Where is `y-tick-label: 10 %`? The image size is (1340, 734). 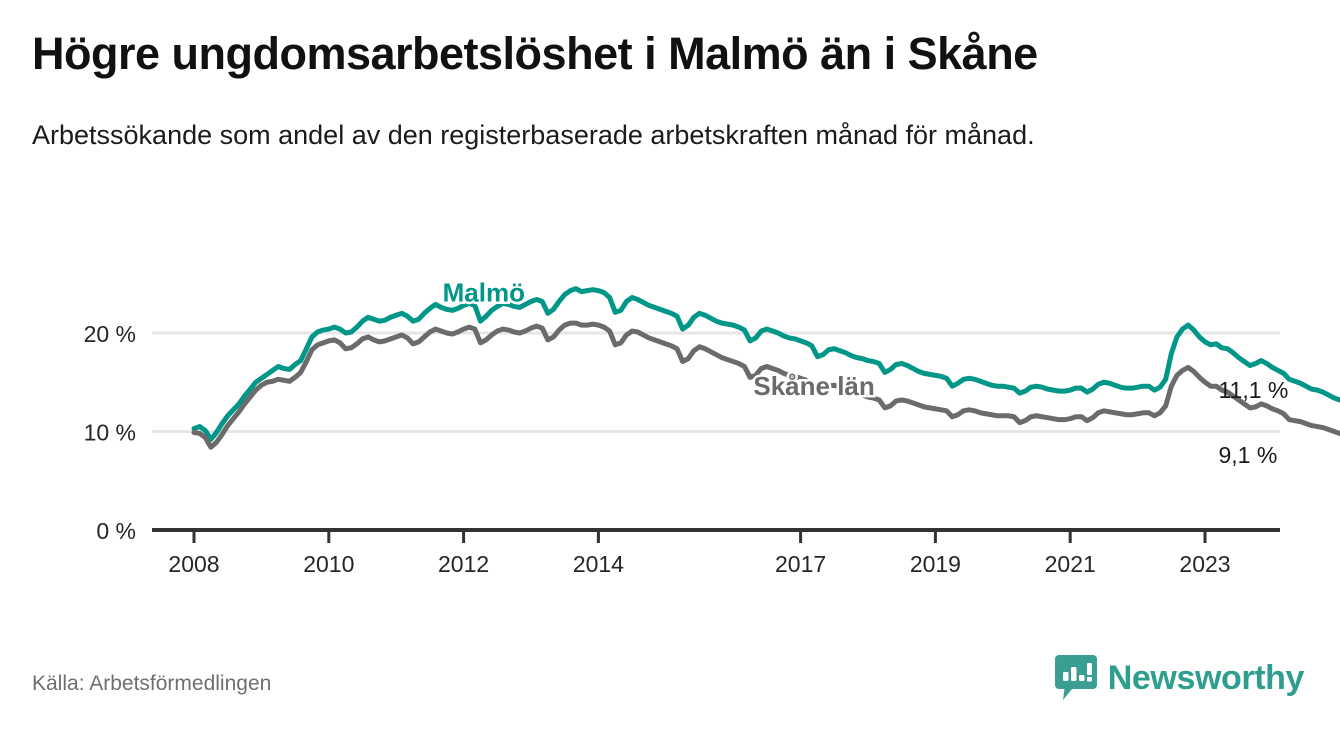
y-tick-label: 10 % is located at coordinates (110, 433).